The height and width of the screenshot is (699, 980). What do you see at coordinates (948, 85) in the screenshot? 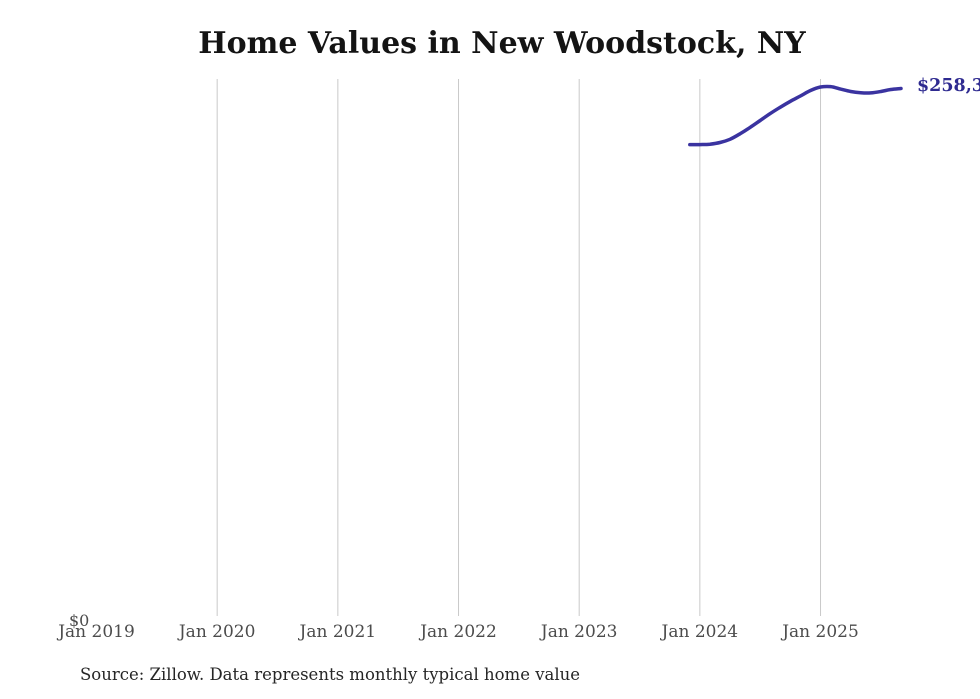
I see `latest-value-label: $258,370` at bounding box center [948, 85].